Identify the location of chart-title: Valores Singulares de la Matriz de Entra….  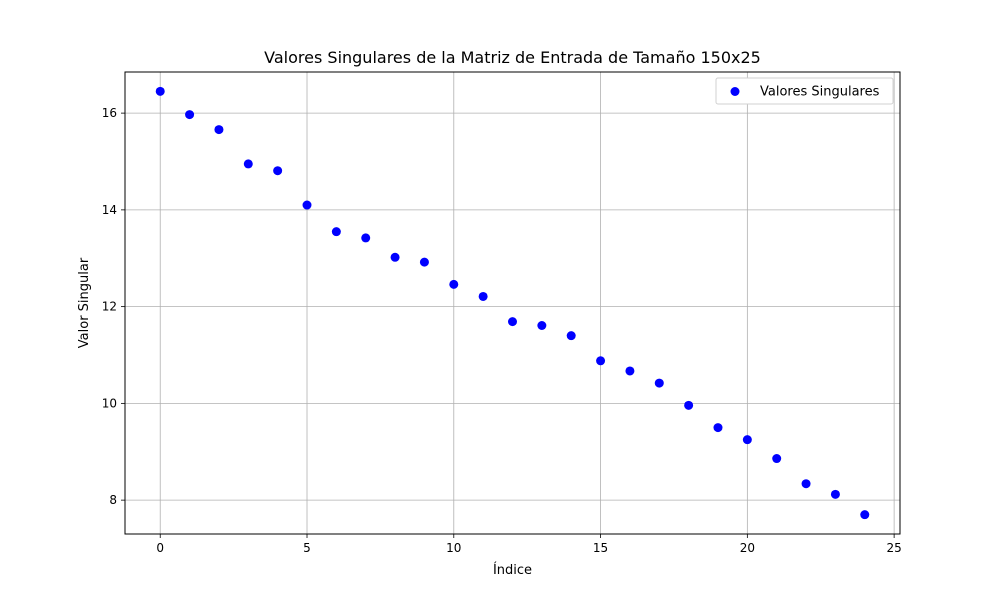
(512, 57).